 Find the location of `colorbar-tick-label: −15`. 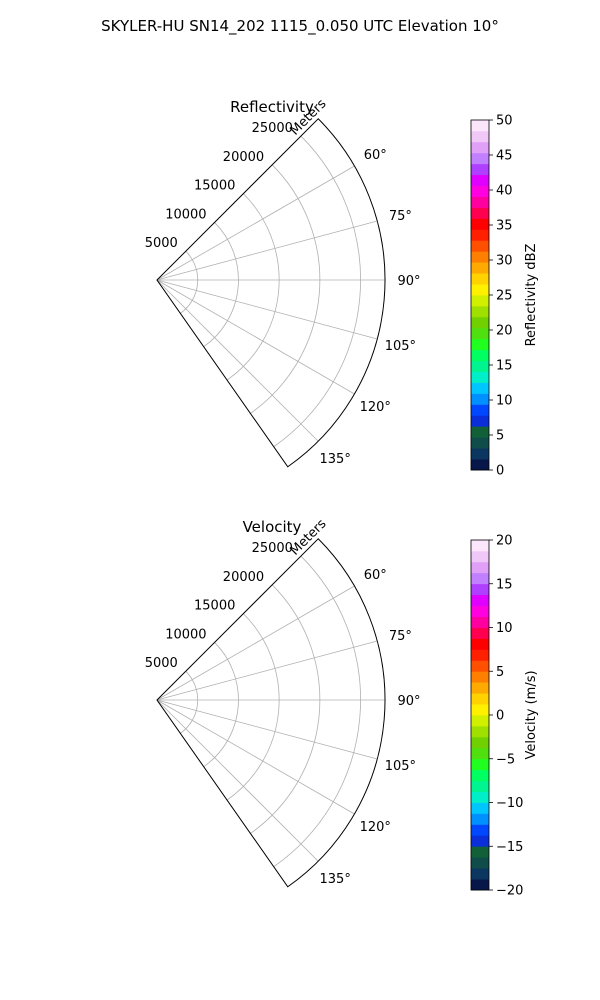

colorbar-tick-label: −15 is located at coordinates (509, 847).